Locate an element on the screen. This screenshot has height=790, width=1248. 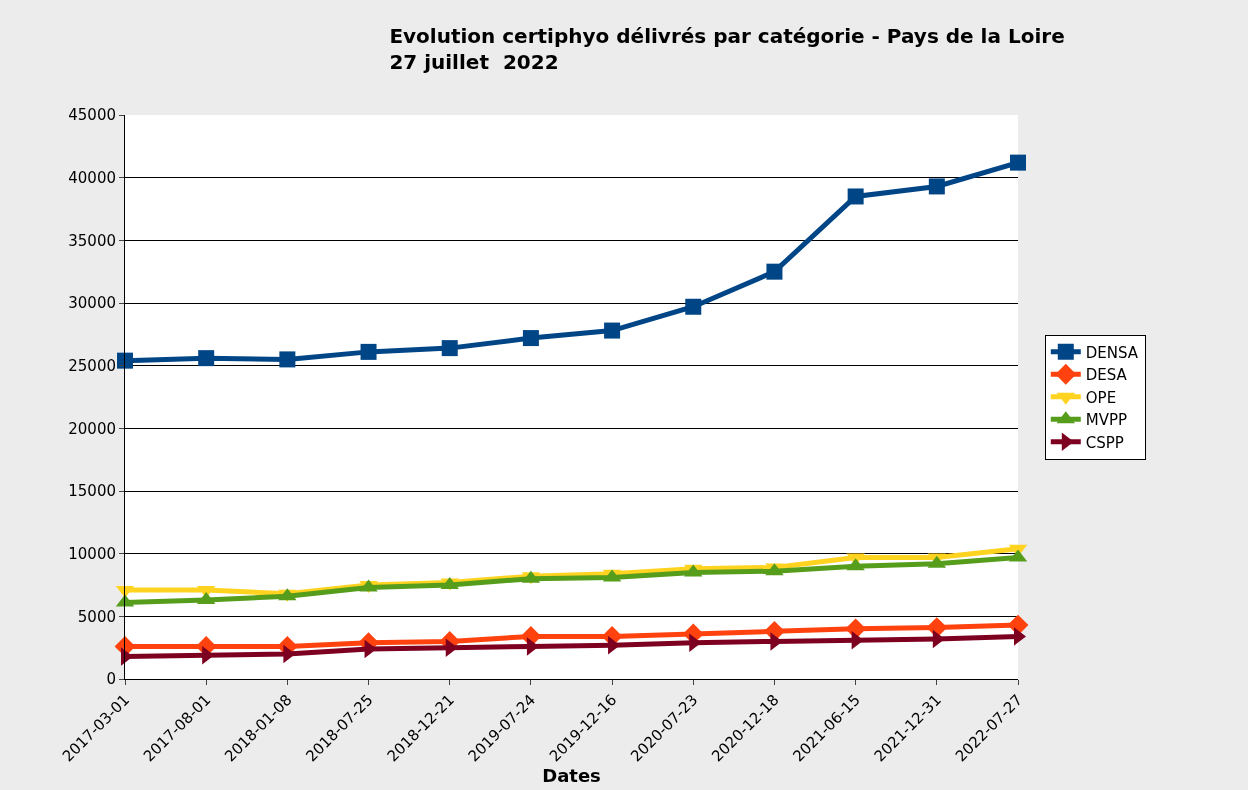
y-tick-label: 5000 is located at coordinates (96, 616).